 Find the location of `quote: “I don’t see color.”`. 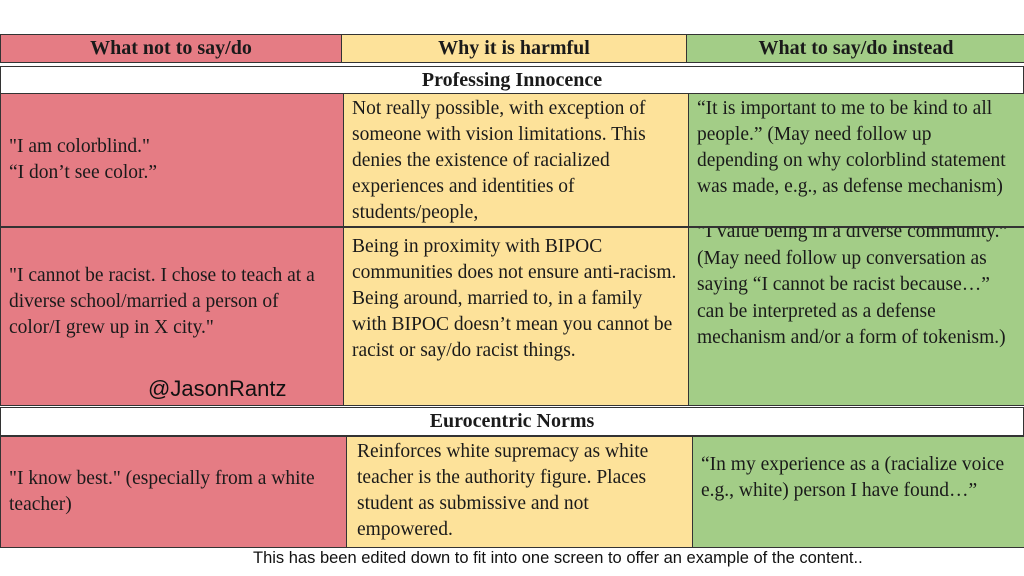

quote: “I don’t see color.” is located at coordinates (83, 172).